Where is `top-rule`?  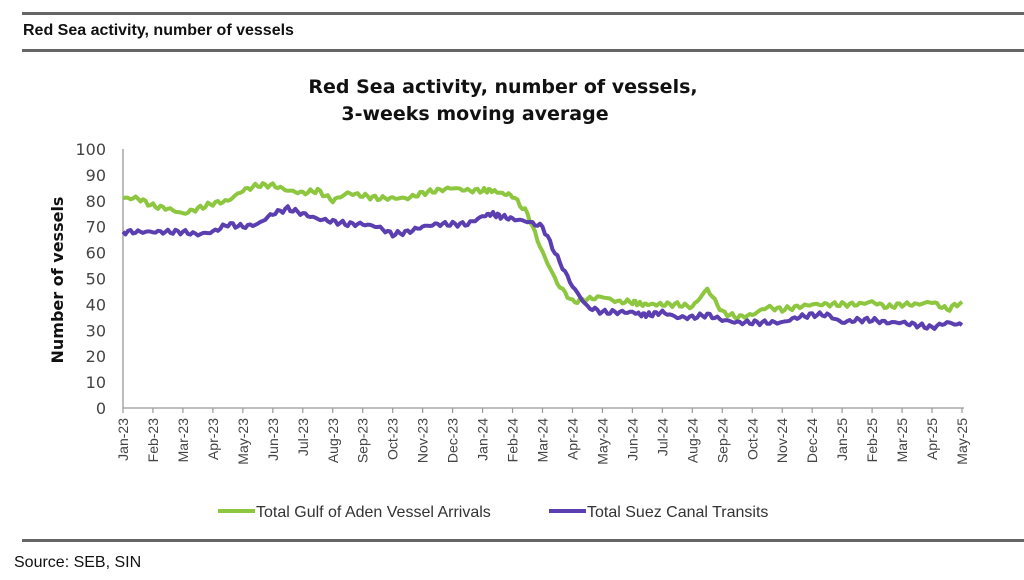 top-rule is located at coordinates (523, 13).